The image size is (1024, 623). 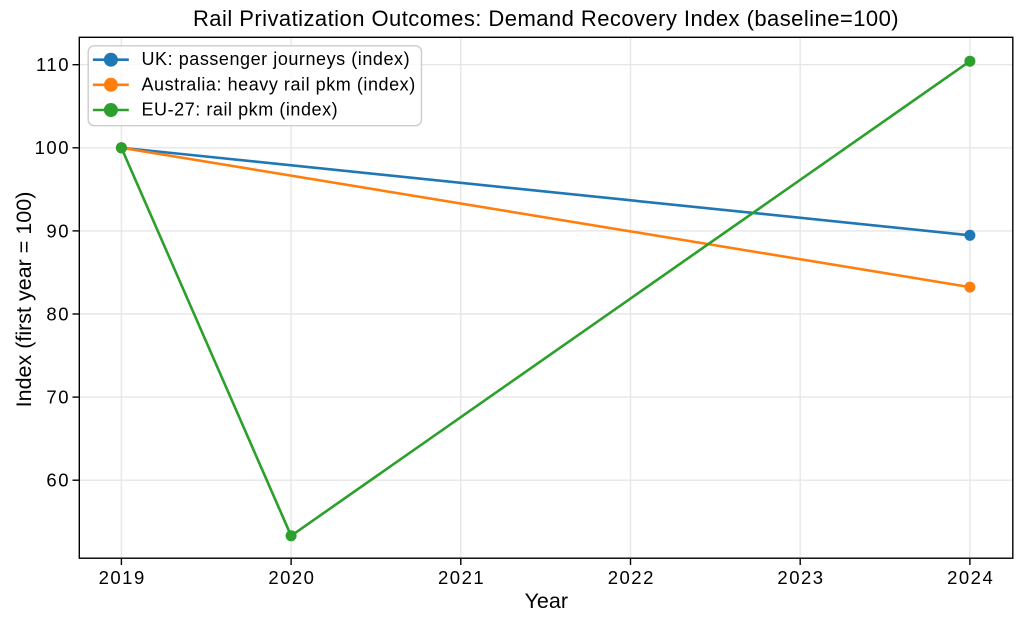 I want to click on svg-text: 2020, so click(x=291, y=577).